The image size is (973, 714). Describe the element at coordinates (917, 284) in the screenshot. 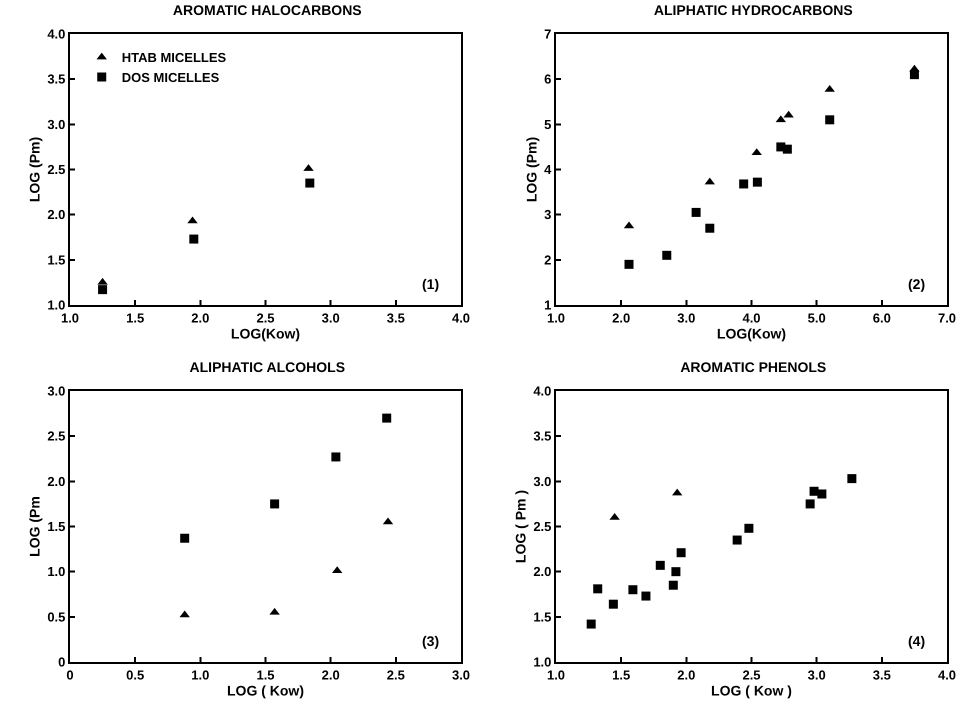

I see `annotation: (2)` at that location.